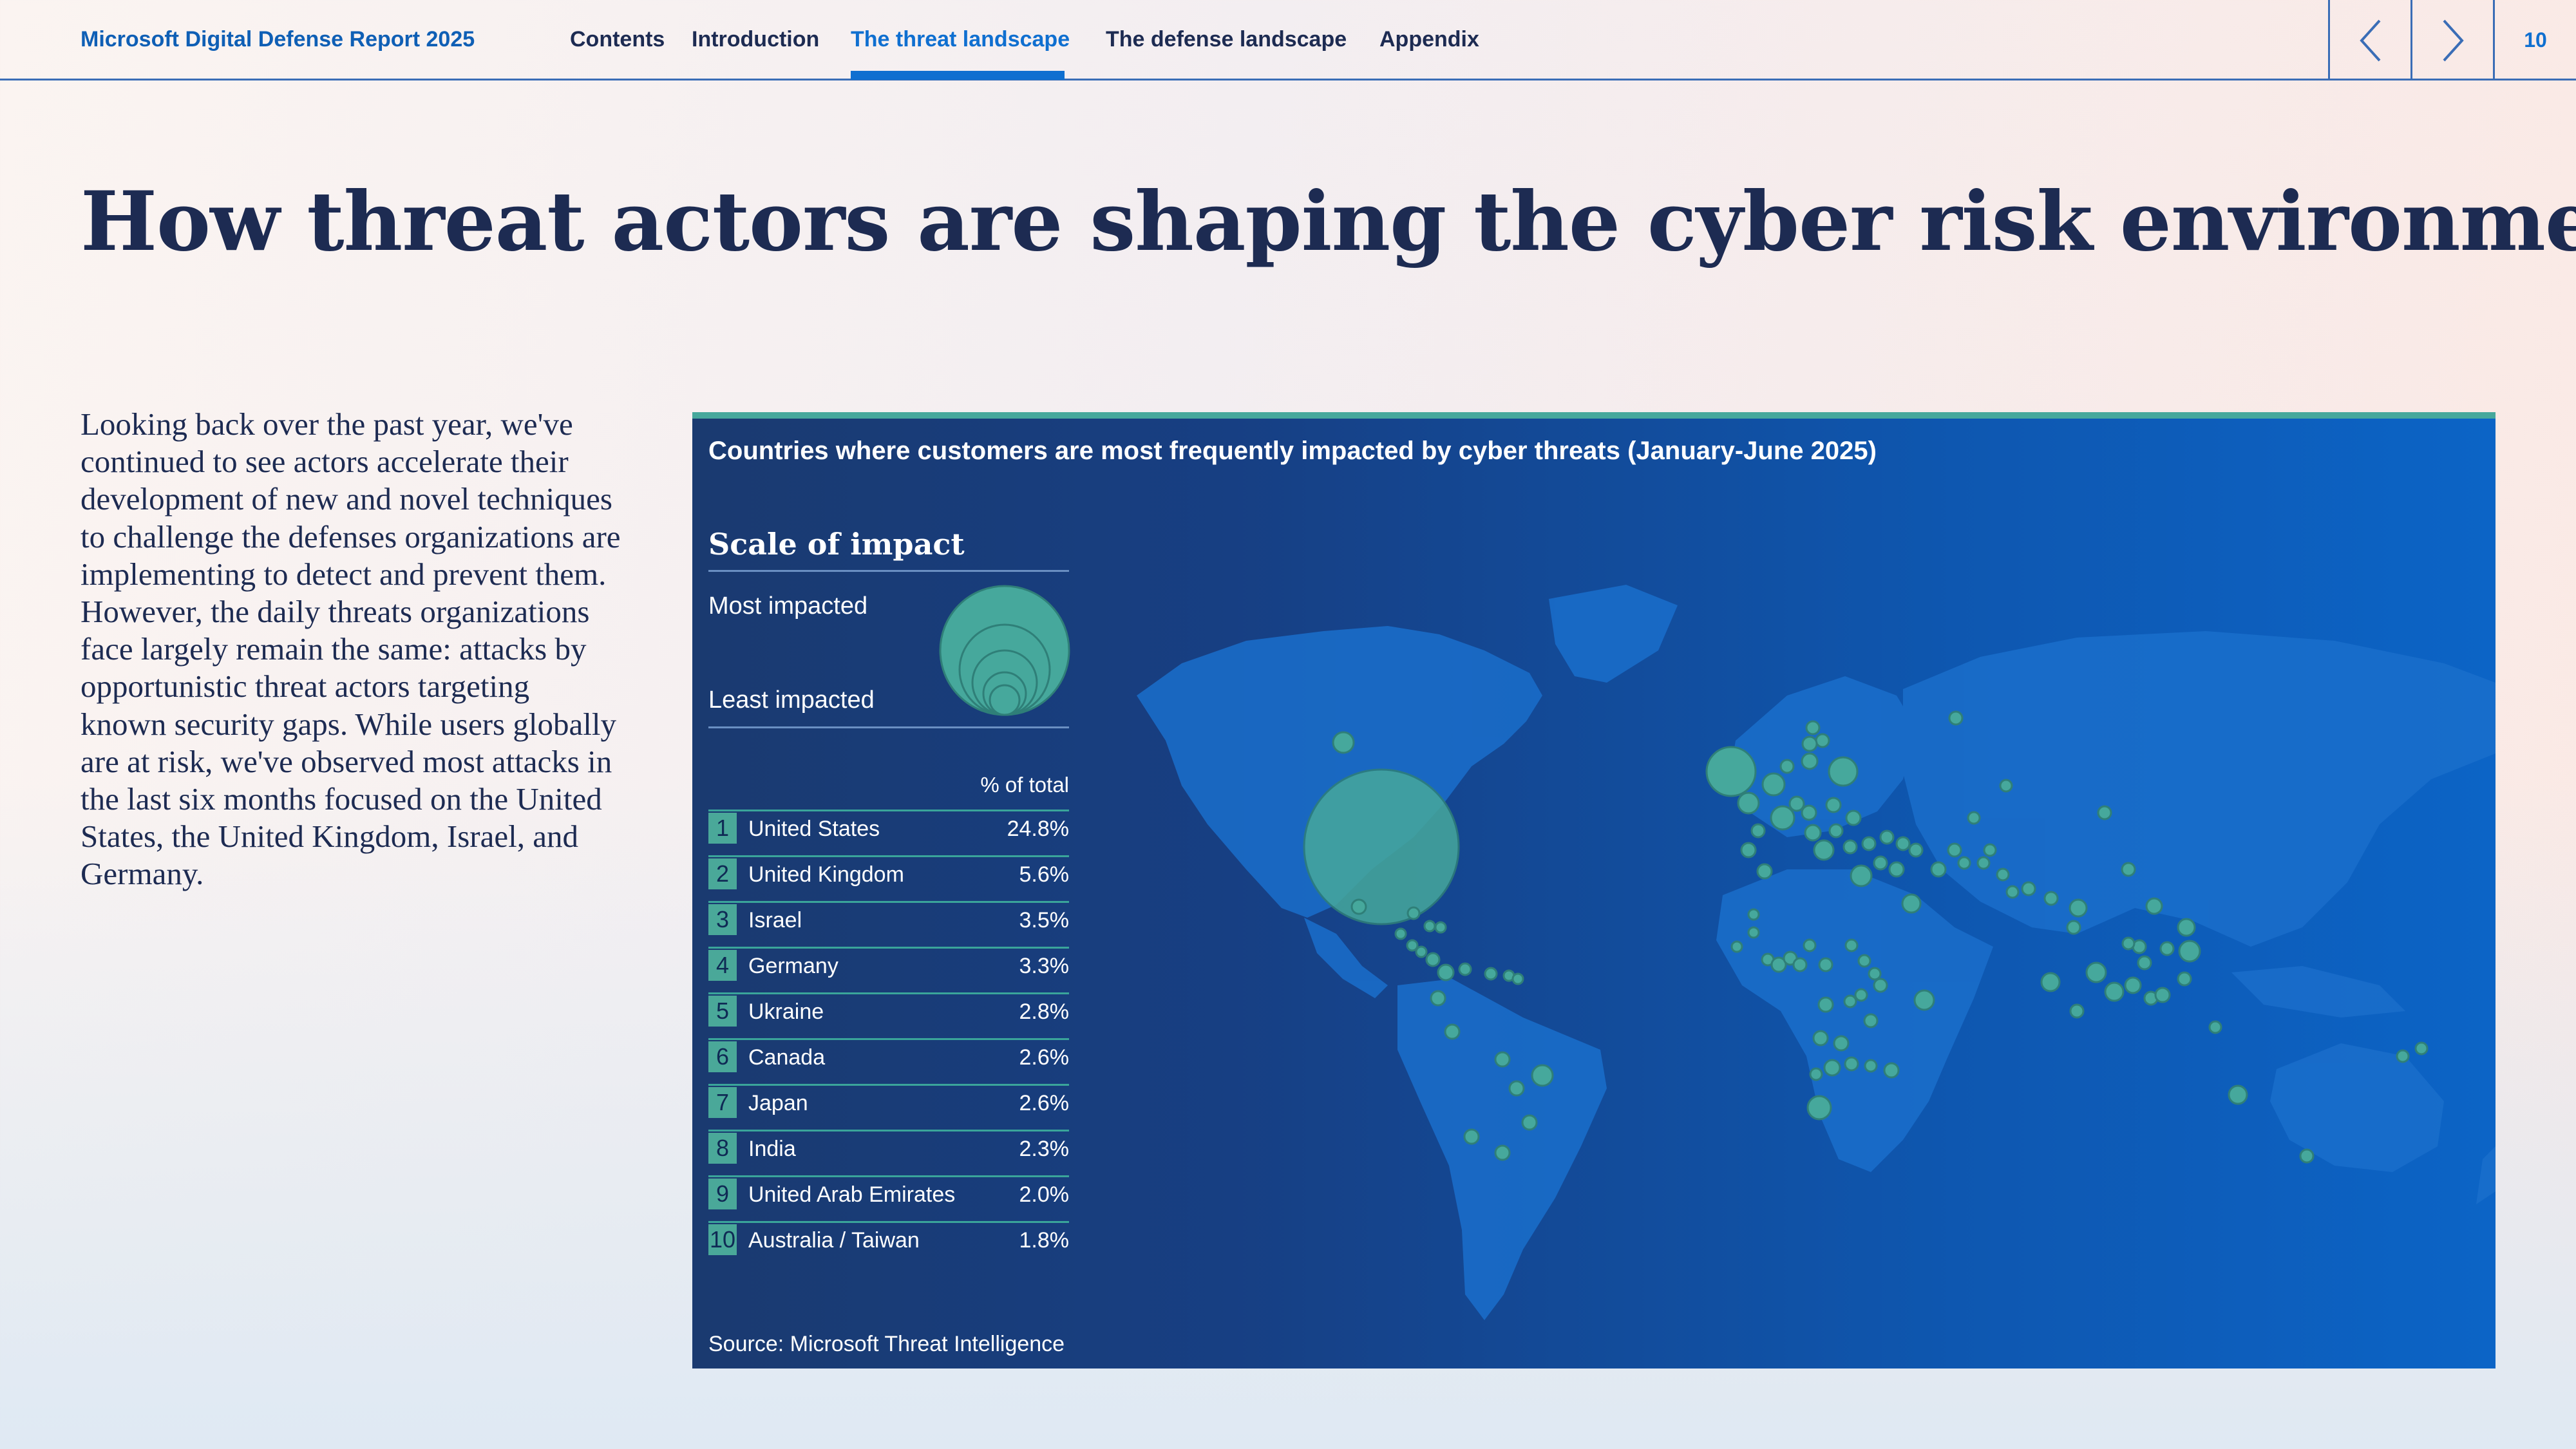 The image size is (2576, 1449). Describe the element at coordinates (826, 875) in the screenshot. I see `country-name: United Kingdom` at that location.